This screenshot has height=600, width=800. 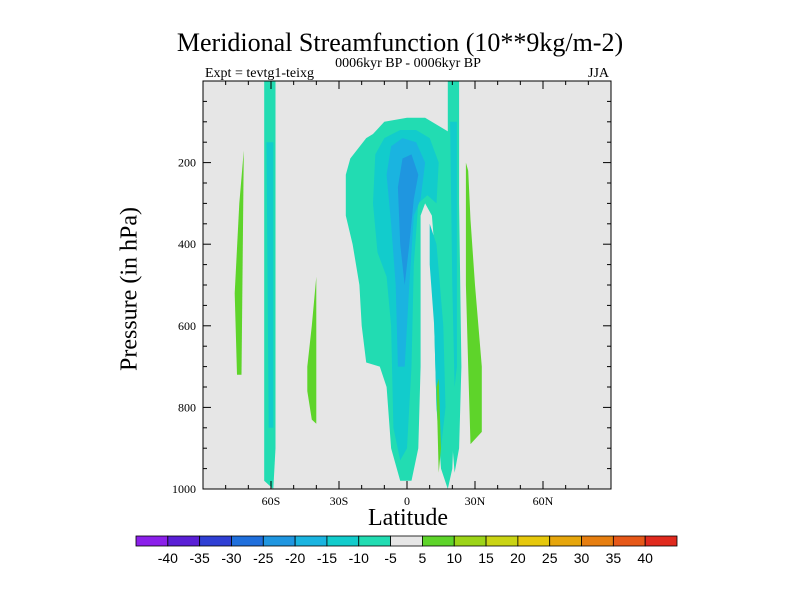 I want to click on colorbar-label: 15, so click(x=486, y=558).